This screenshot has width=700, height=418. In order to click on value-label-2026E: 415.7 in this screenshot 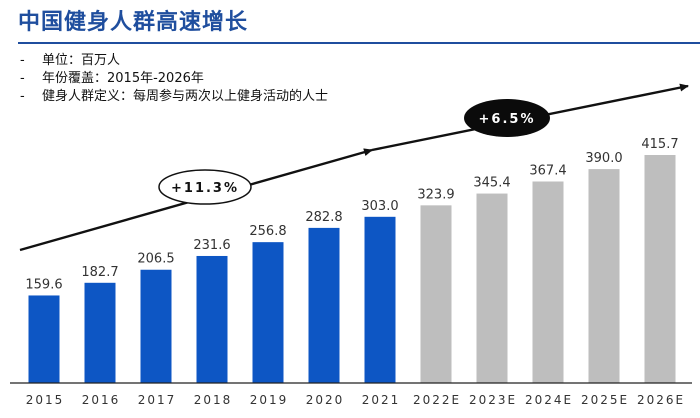, I will do `click(659, 144)`.